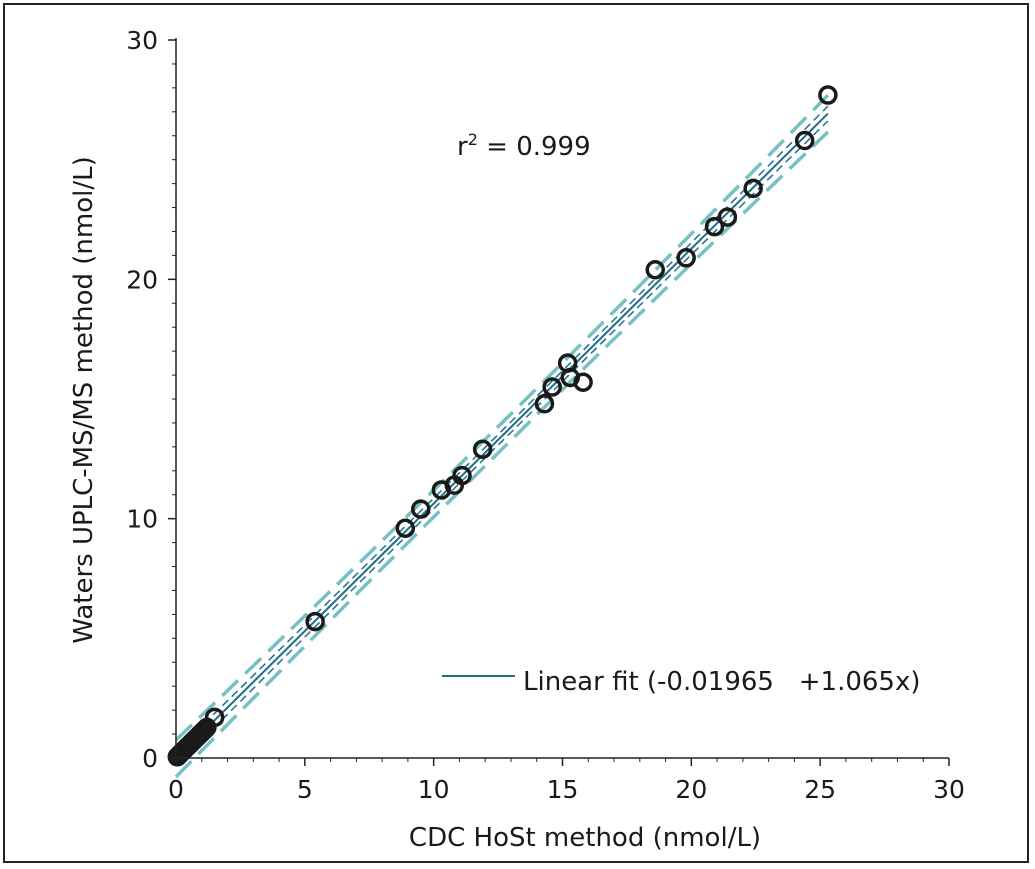 The image size is (1035, 869). What do you see at coordinates (434, 789) in the screenshot?
I see `x-tick-label: 10` at bounding box center [434, 789].